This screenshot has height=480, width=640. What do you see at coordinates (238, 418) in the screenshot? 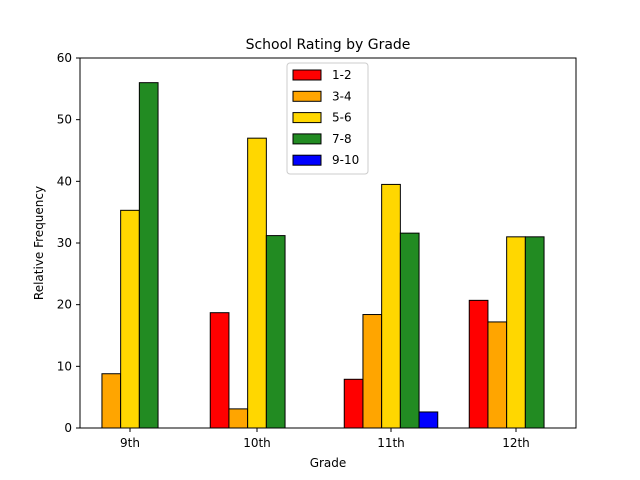
I see `bar-3-4-10th` at bounding box center [238, 418].